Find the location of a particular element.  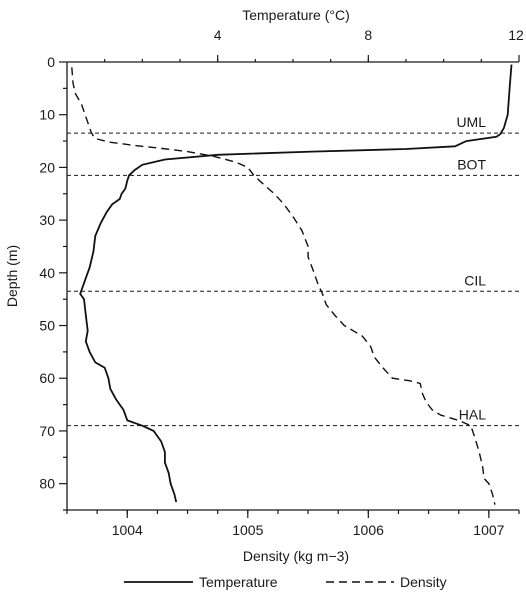

top-axis-ticks: 4 8 12 is located at coordinates (314, 44).